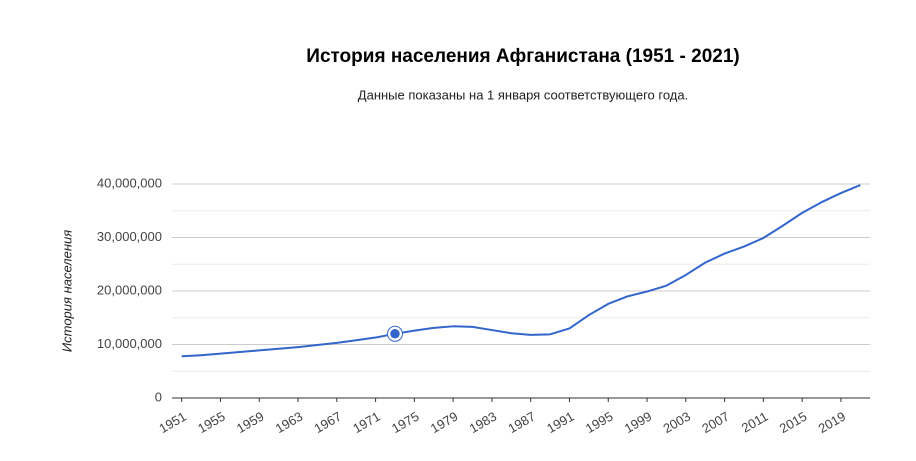 This screenshot has width=916, height=461. Describe the element at coordinates (66, 291) in the screenshot. I see `y-axis-label: История населения` at that location.